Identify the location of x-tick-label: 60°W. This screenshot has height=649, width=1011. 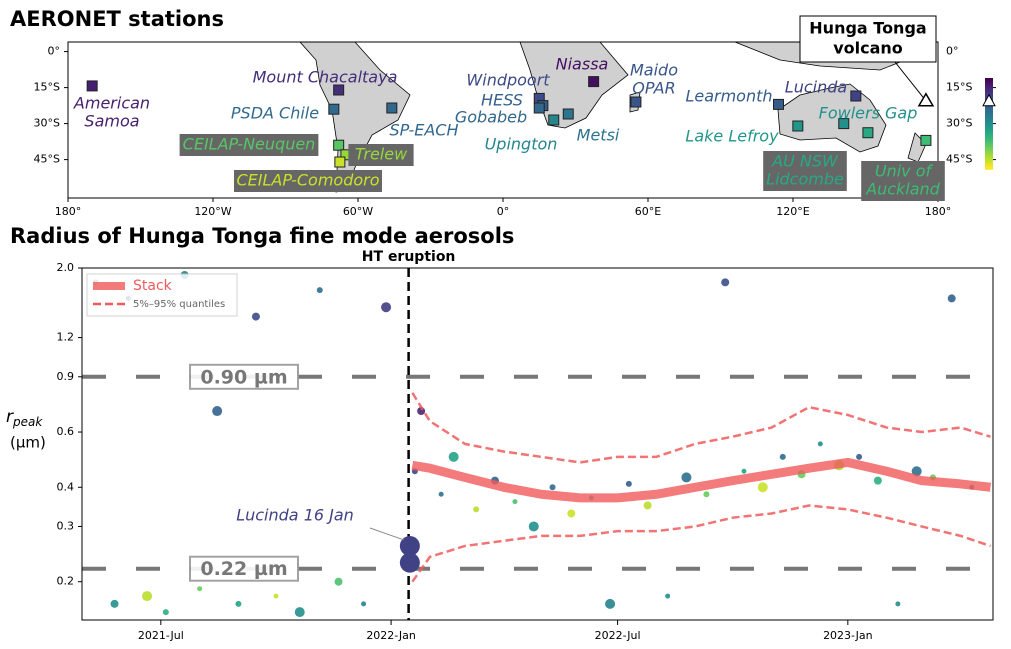
(358, 211).